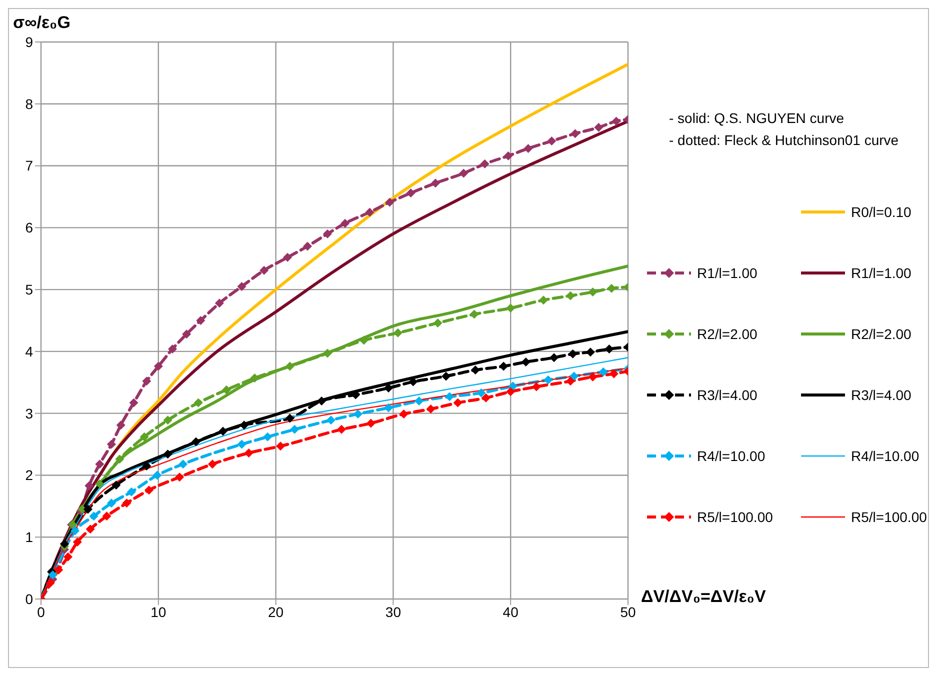 This screenshot has height=675, width=937. Describe the element at coordinates (628, 612) in the screenshot. I see `x-tick-label: 50` at that location.